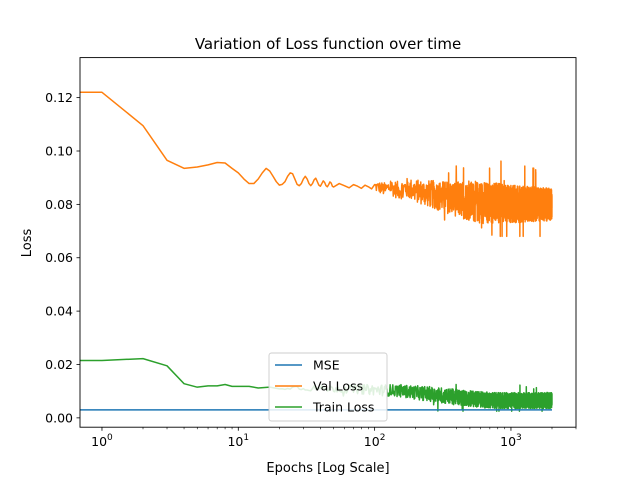  Describe the element at coordinates (59, 311) in the screenshot. I see `y-tick-label: 0.04` at that location.